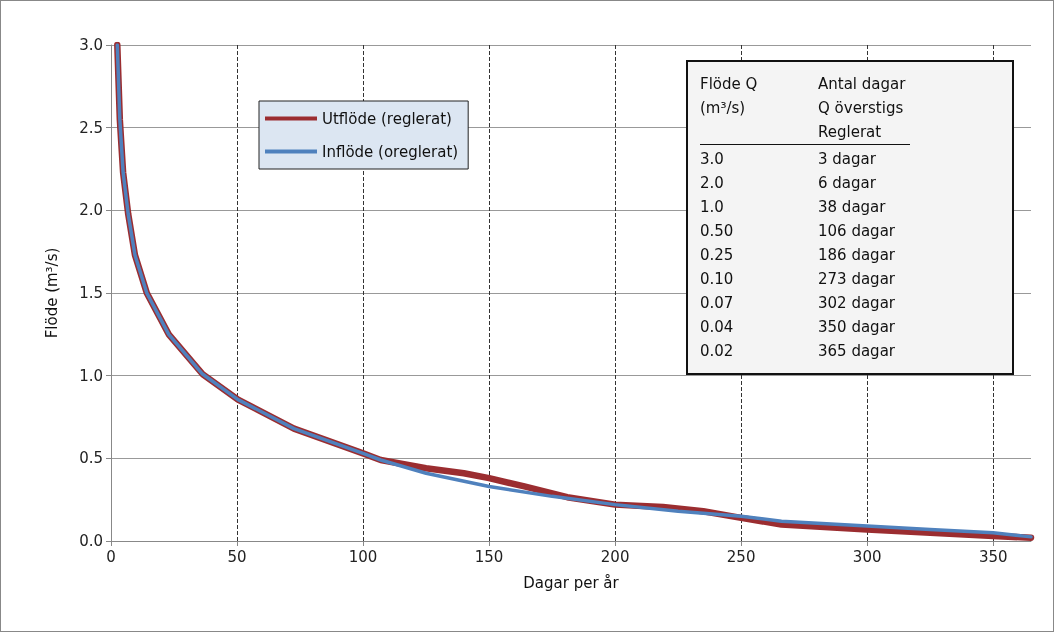 The height and width of the screenshot is (632, 1054). Describe the element at coordinates (856, 279) in the screenshot. I see `annotation: 273 dagar` at that location.